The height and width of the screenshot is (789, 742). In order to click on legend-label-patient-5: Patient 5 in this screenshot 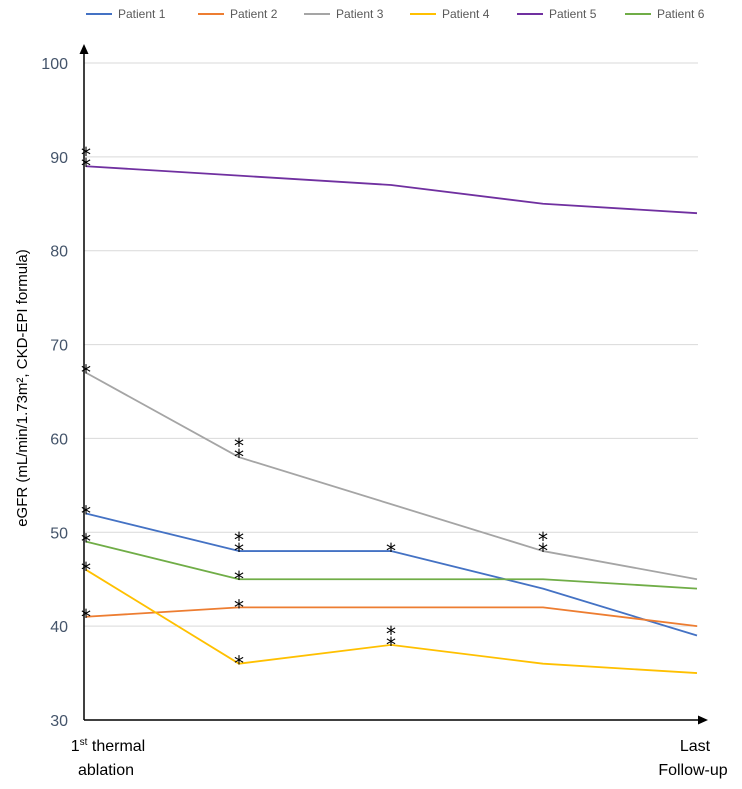, I will do `click(573, 14)`.